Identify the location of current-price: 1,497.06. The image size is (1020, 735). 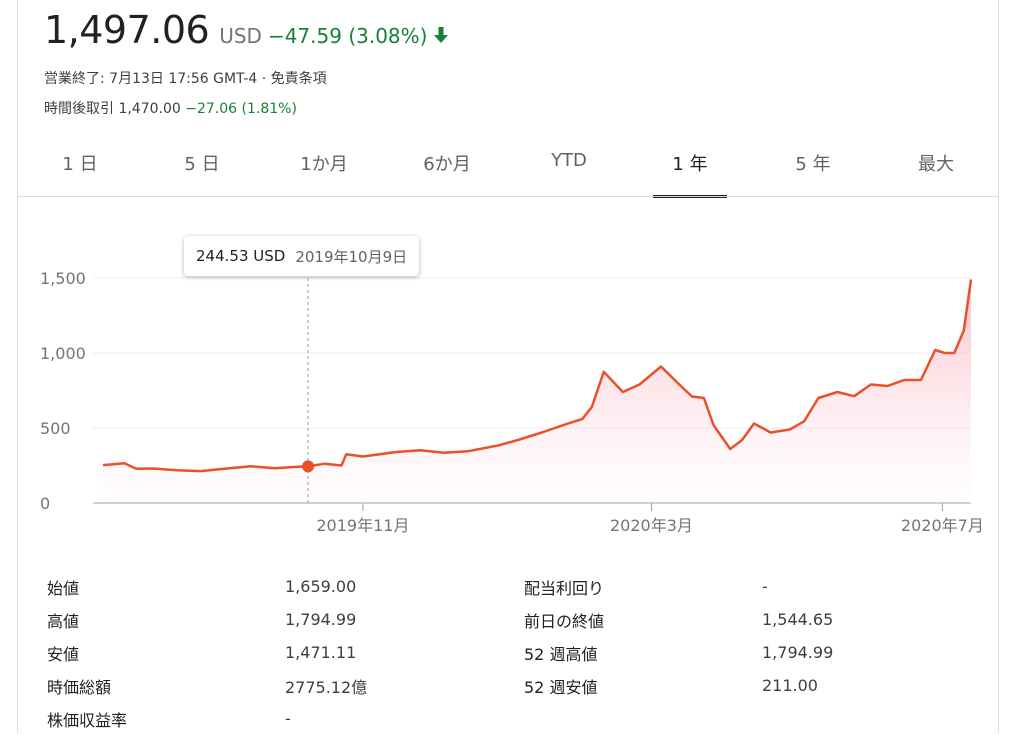
(127, 30).